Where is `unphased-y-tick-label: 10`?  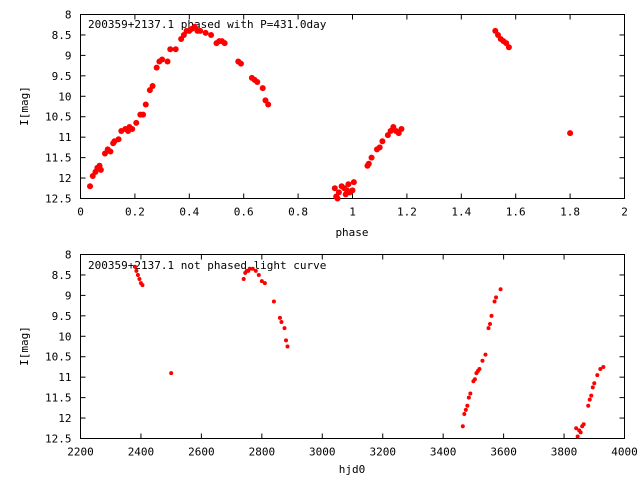 unphased-y-tick-label: 10 is located at coordinates (64, 336).